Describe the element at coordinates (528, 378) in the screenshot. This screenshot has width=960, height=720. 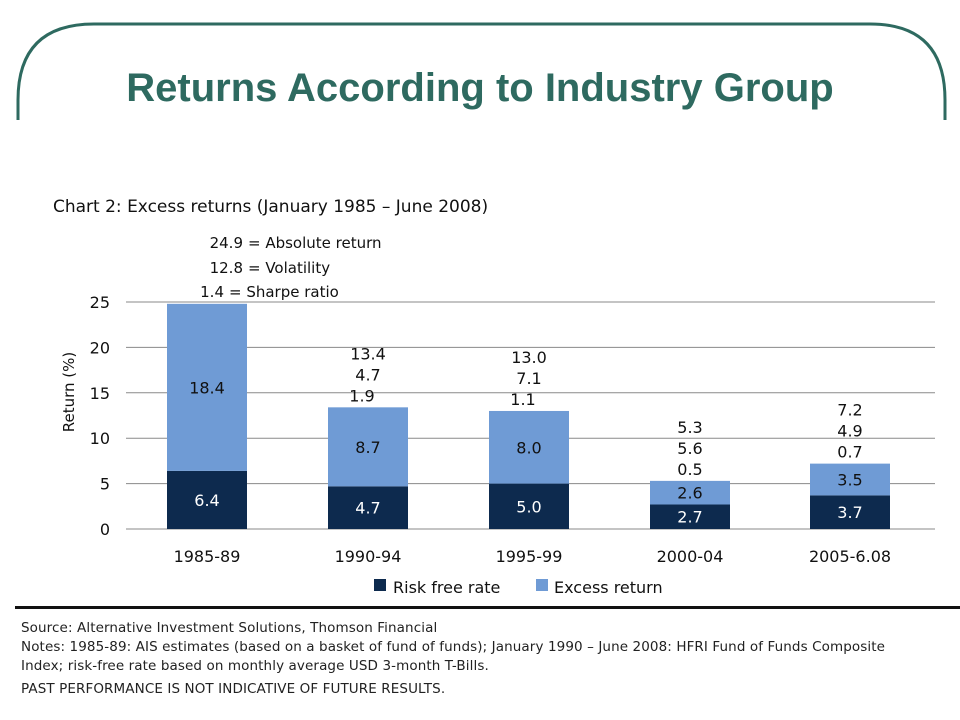
I see `data-label-volatility: 7.1` at that location.